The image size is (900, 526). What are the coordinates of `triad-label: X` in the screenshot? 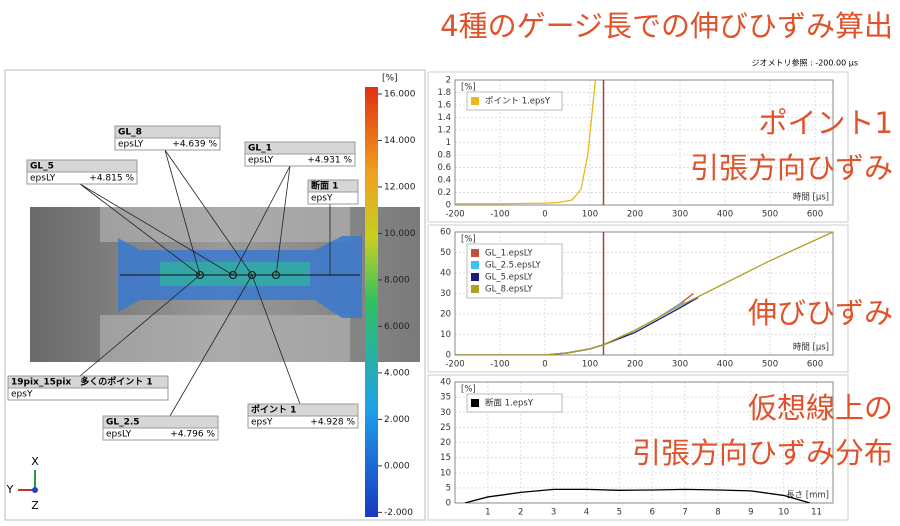 It's located at (35, 461).